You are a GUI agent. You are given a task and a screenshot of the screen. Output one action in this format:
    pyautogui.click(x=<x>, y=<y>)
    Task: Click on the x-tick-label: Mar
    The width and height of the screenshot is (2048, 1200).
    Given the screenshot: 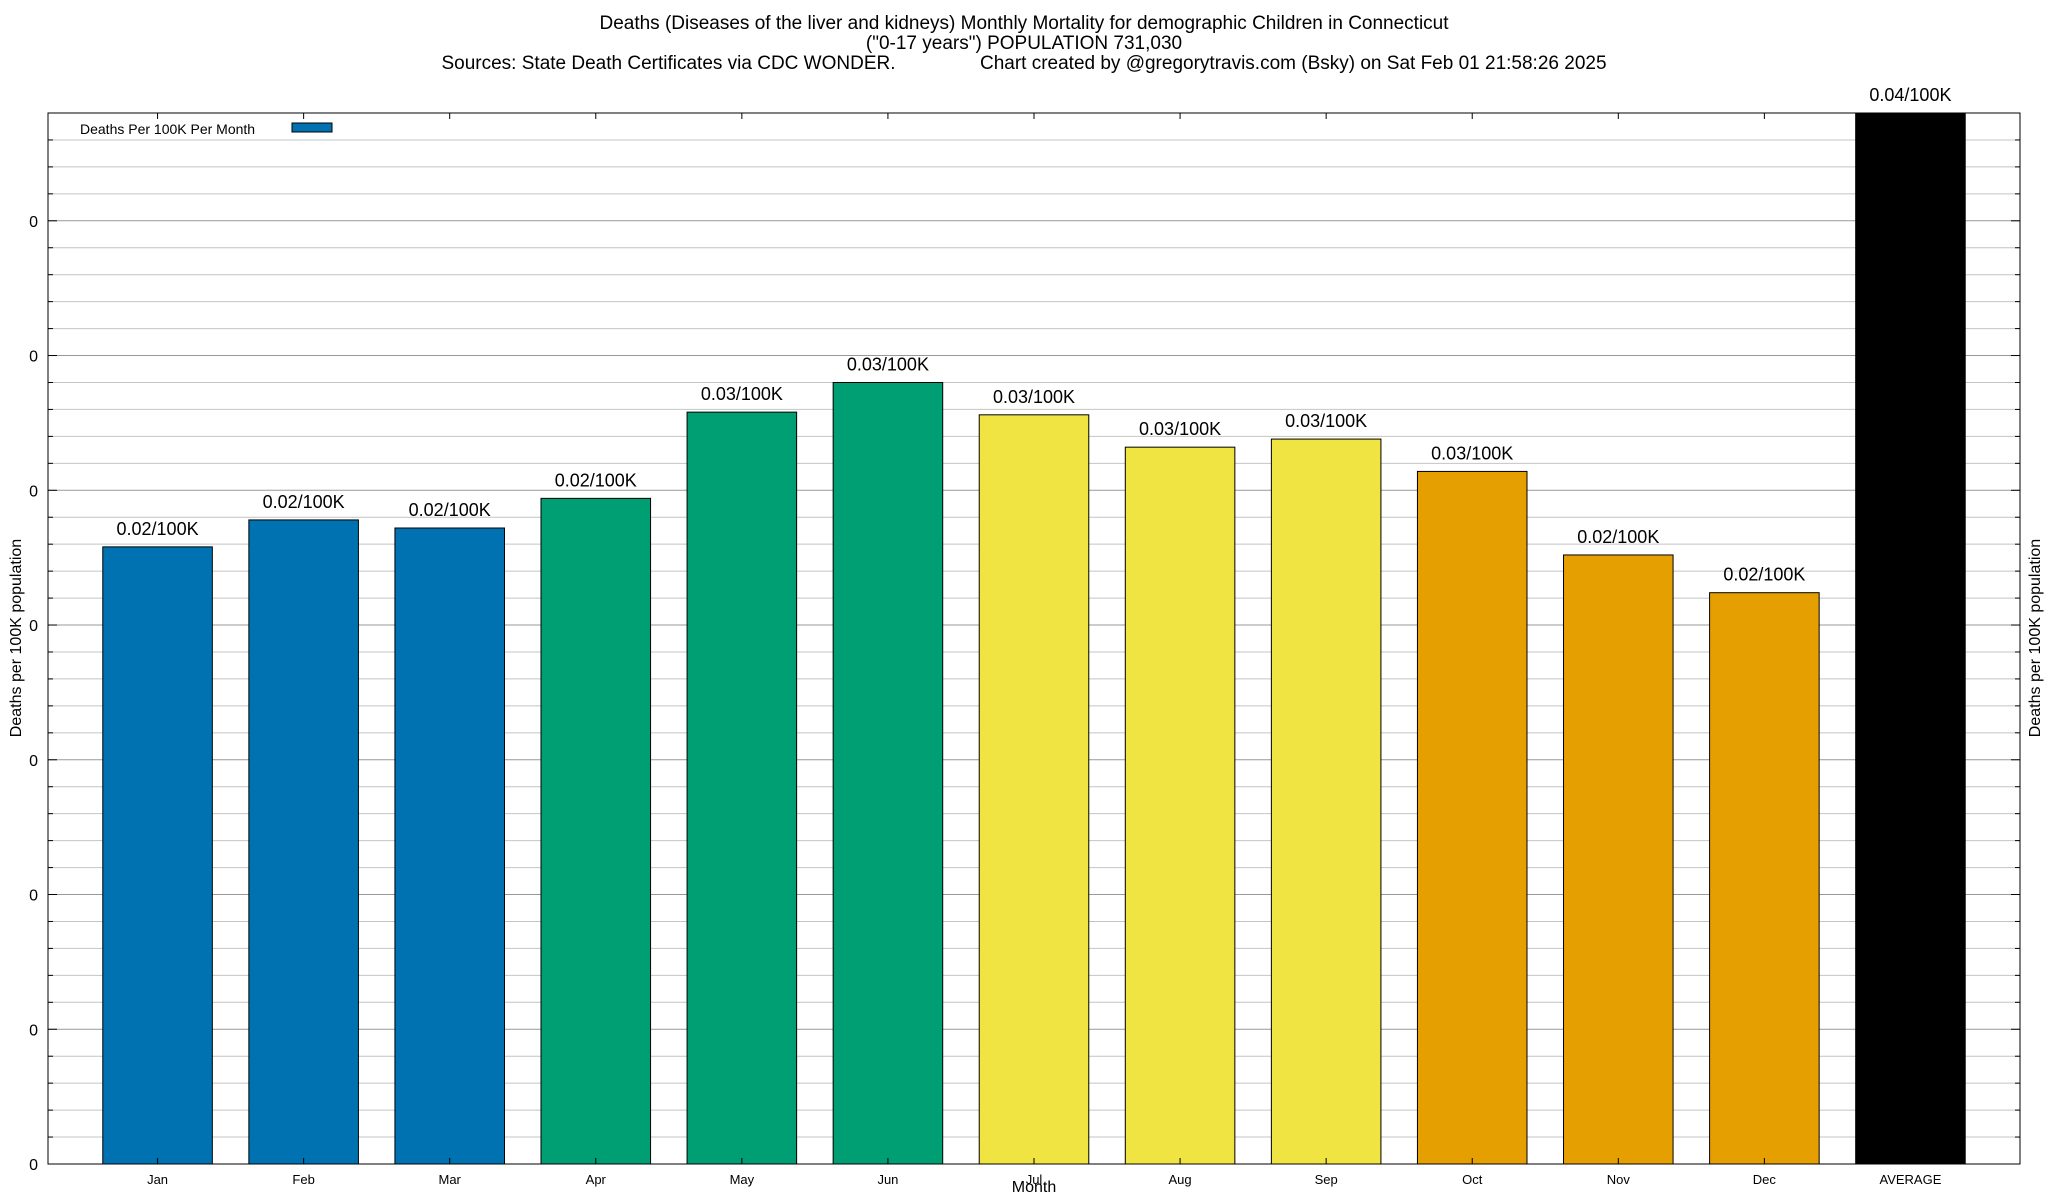 What is the action you would take?
    pyautogui.click(x=450, y=1179)
    